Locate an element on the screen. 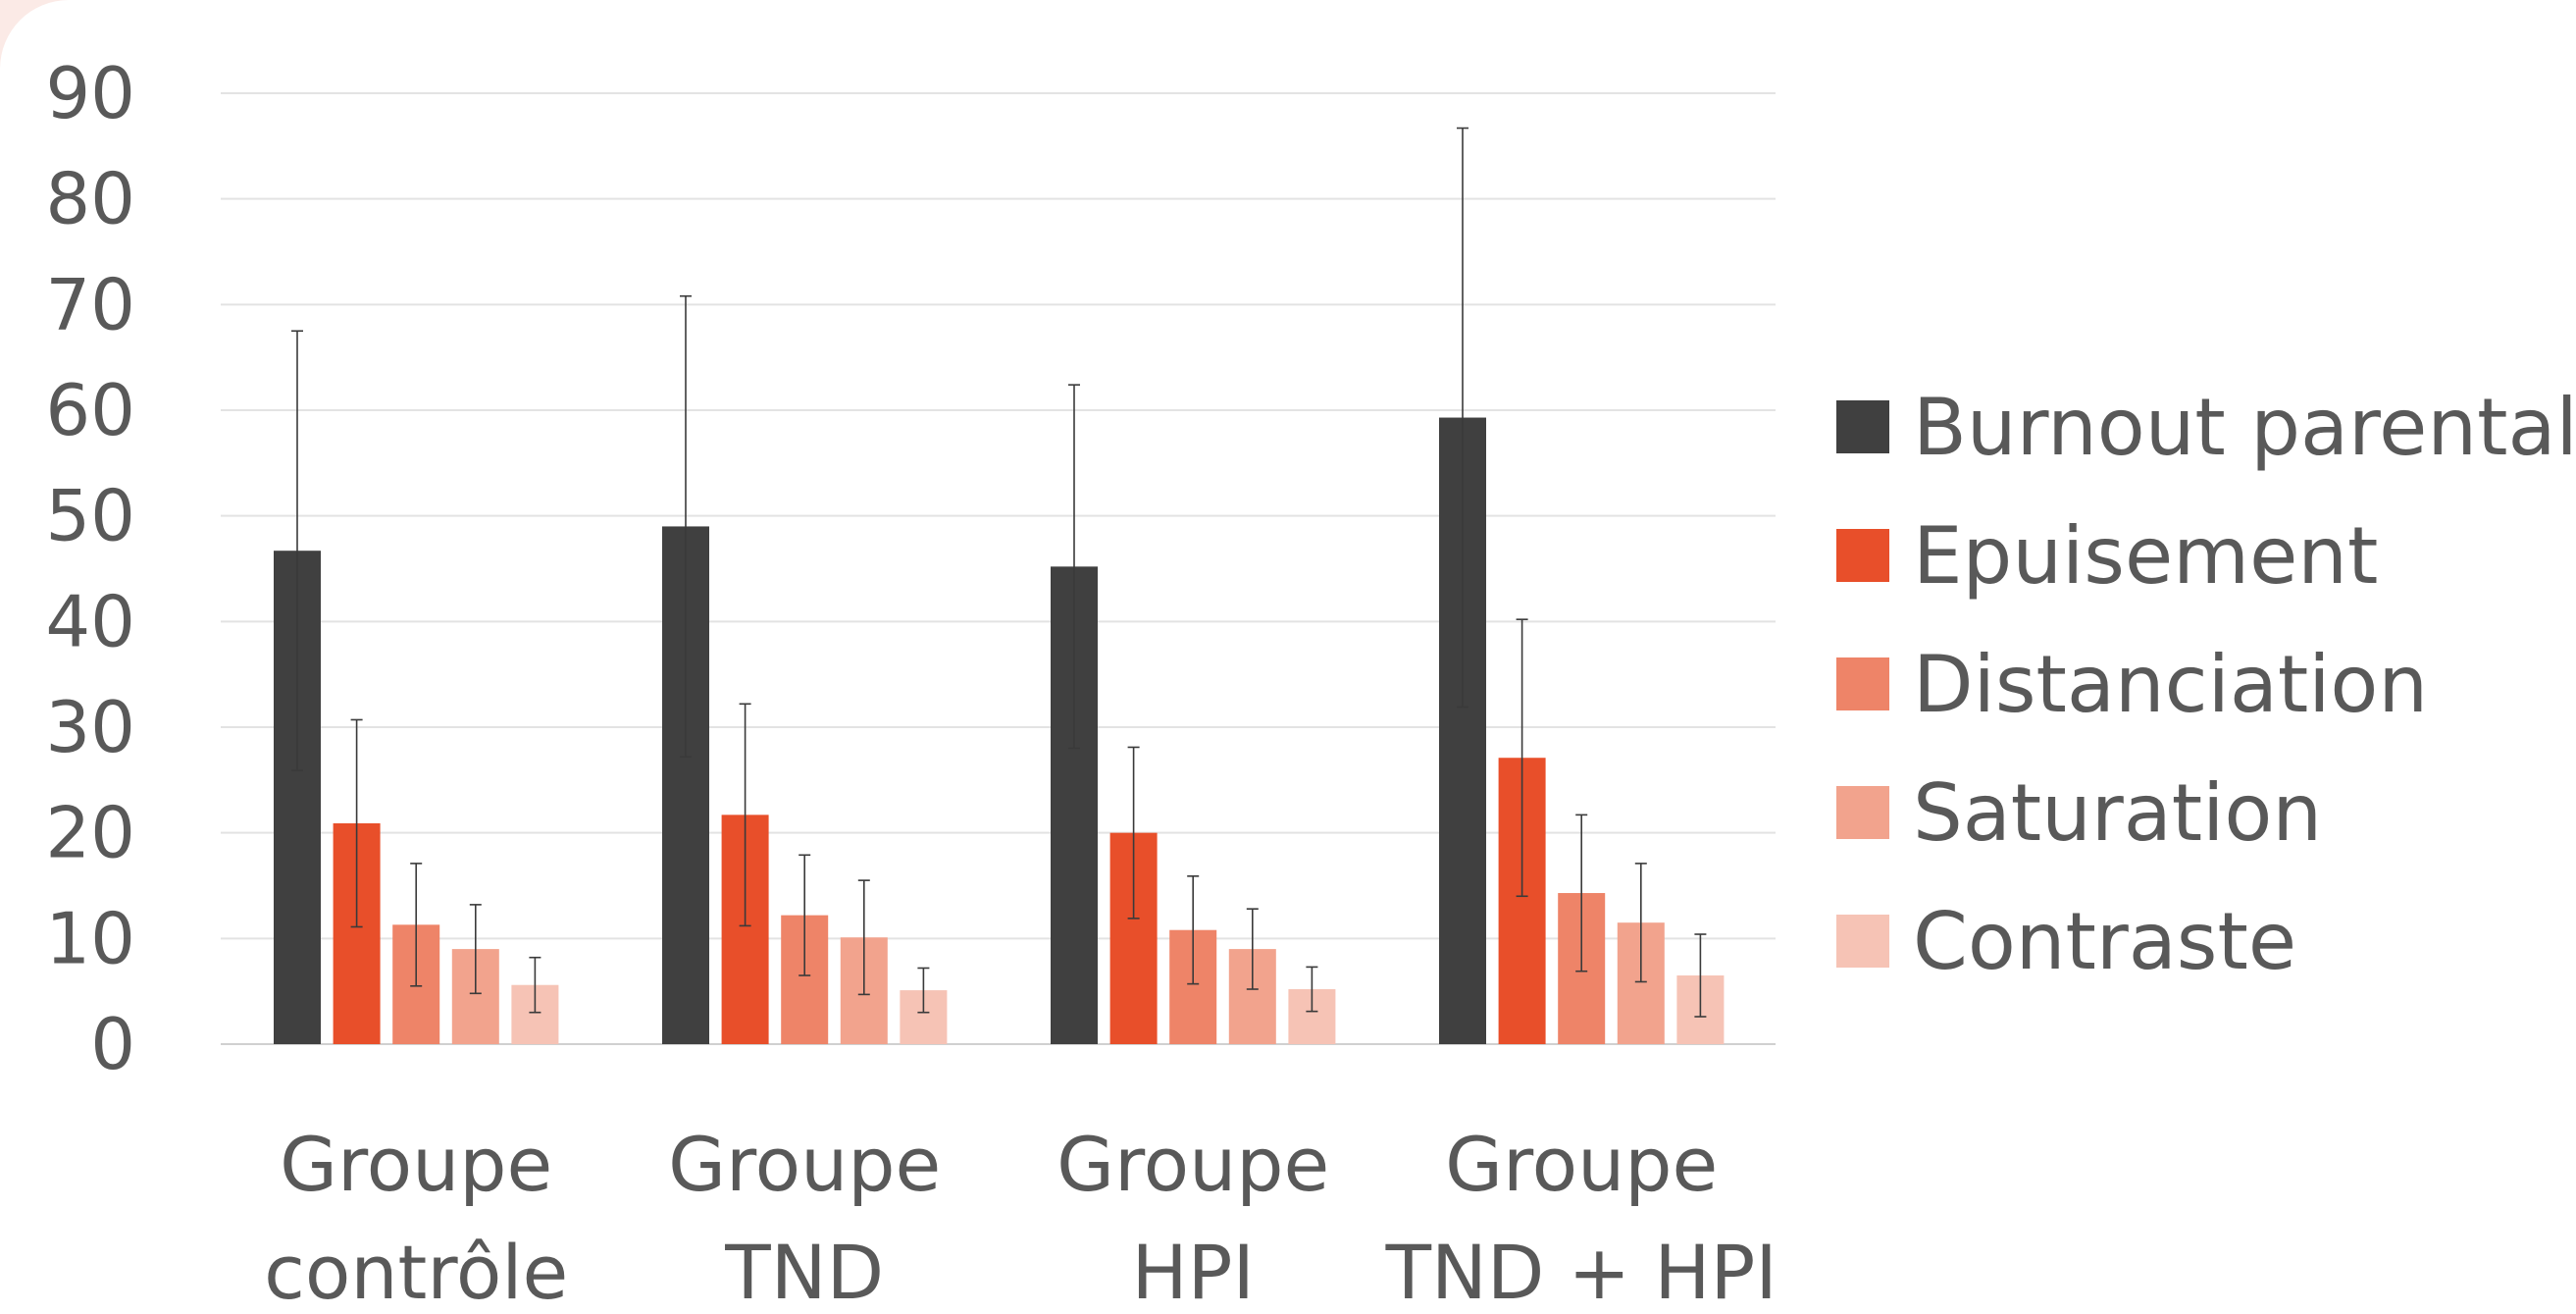 The height and width of the screenshot is (1314, 2576). x-category-label: HPI is located at coordinates (1192, 1271).